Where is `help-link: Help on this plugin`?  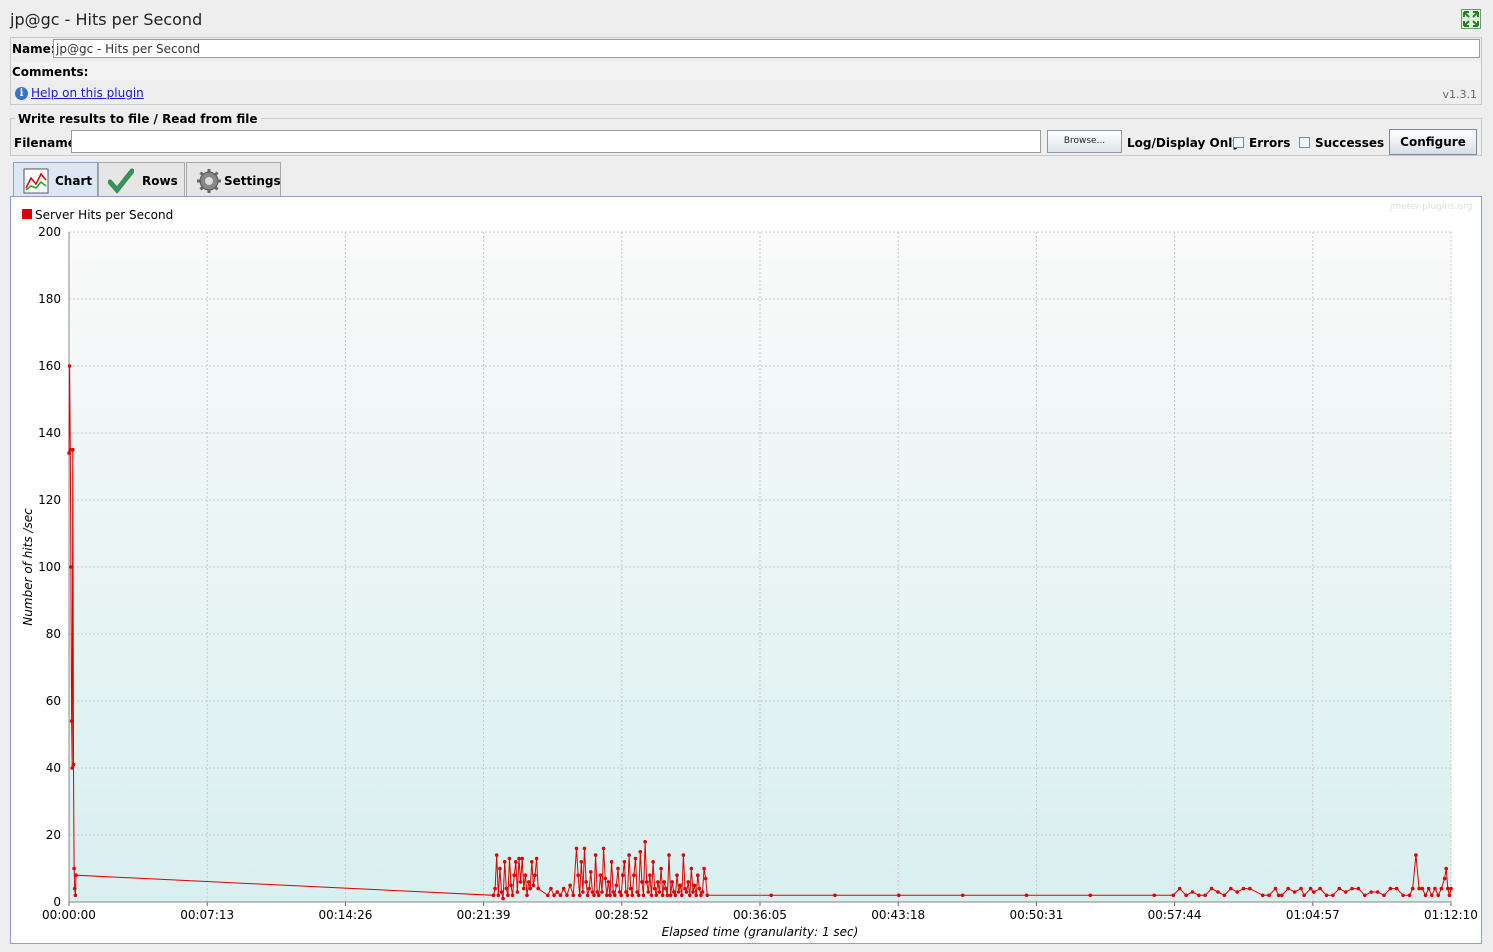 help-link: Help on this plugin is located at coordinates (87, 93).